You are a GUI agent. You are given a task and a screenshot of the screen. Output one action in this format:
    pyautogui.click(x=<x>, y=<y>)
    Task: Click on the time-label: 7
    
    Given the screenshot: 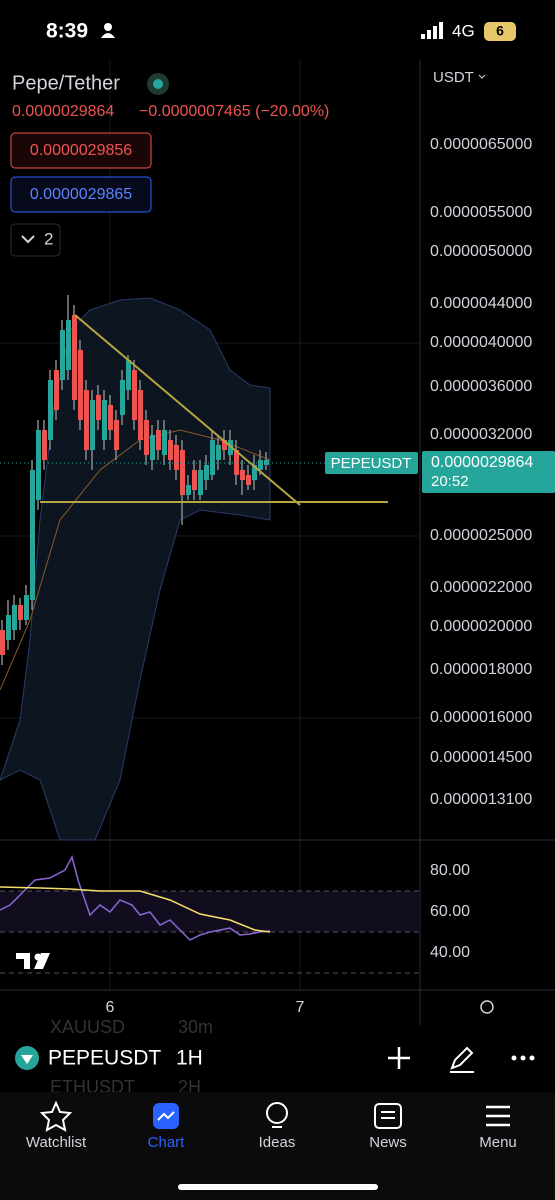 What is the action you would take?
    pyautogui.click(x=300, y=1007)
    